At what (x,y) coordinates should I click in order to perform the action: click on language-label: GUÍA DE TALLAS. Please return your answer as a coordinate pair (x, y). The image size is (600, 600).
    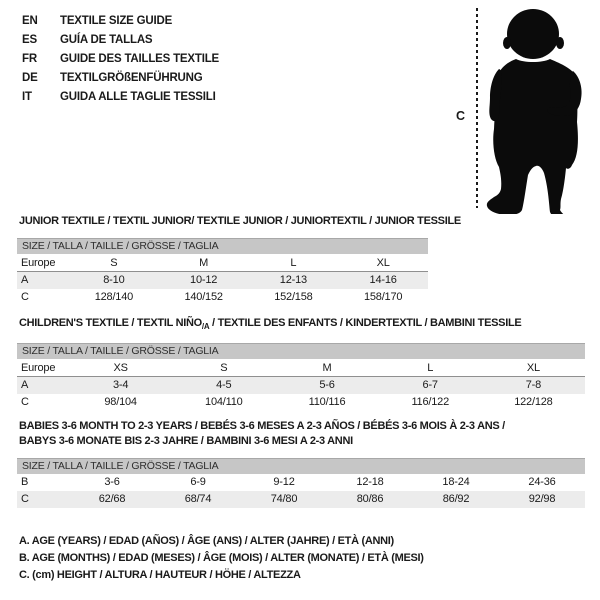
    Looking at the image, I should click on (106, 40).